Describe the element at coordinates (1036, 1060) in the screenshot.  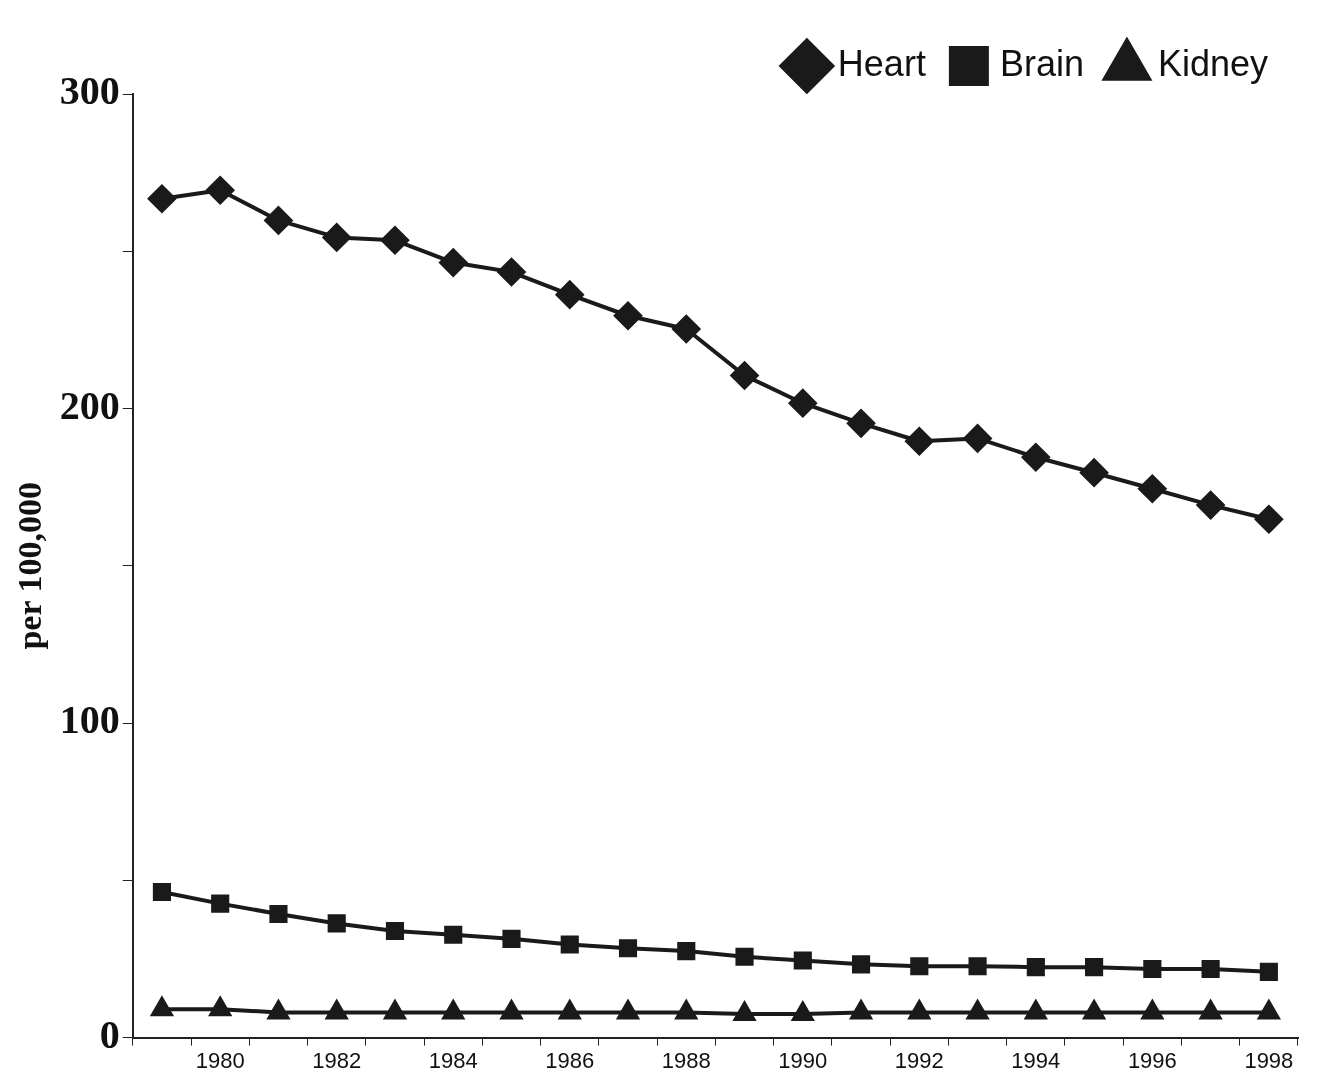
I see `x-tick-label: 1994` at that location.